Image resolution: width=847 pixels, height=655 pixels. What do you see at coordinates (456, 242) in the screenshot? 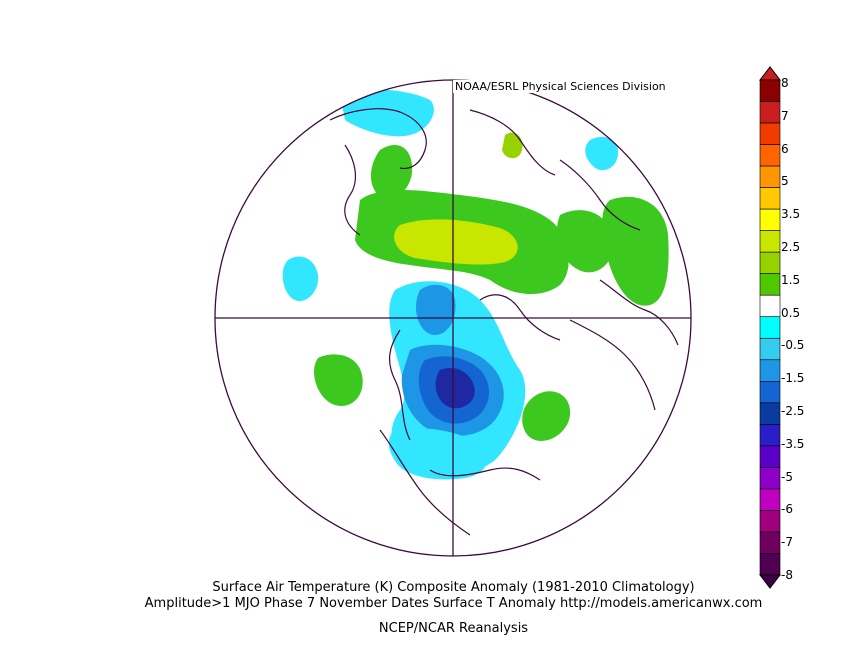
I see `anomaly-eurasia-core` at bounding box center [456, 242].